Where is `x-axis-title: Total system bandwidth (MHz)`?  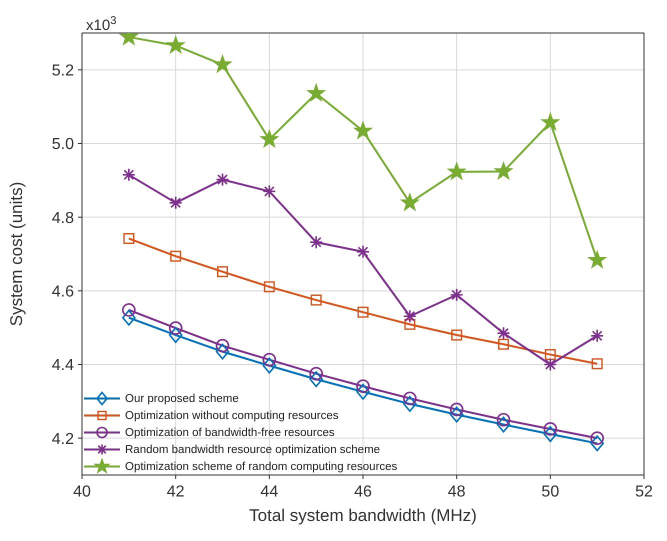 x-axis-title: Total system bandwidth (MHz) is located at coordinates (363, 515).